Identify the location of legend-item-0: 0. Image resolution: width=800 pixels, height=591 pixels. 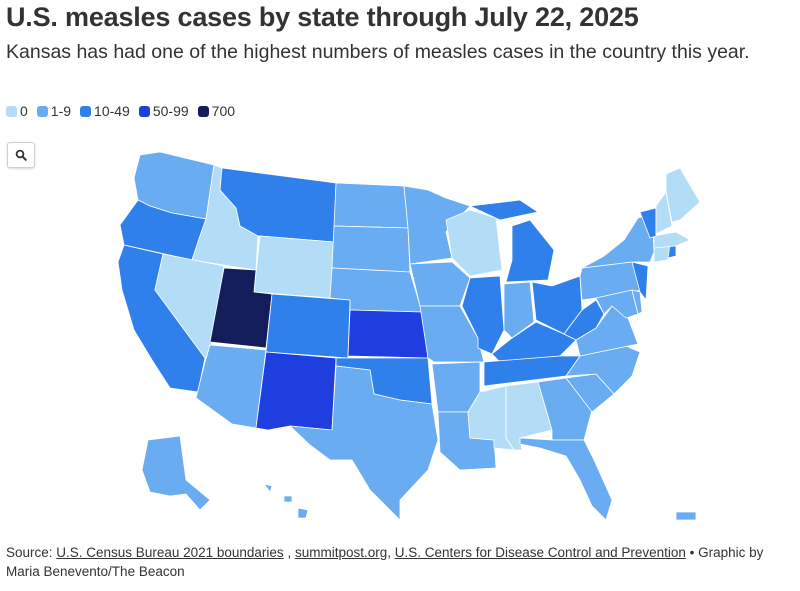
(17, 111).